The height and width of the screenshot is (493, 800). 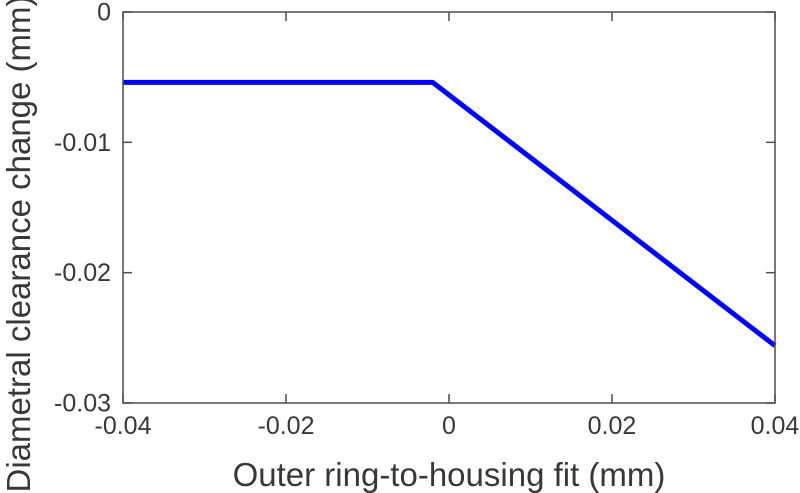 I want to click on y-tick-label: 0, so click(x=104, y=13).